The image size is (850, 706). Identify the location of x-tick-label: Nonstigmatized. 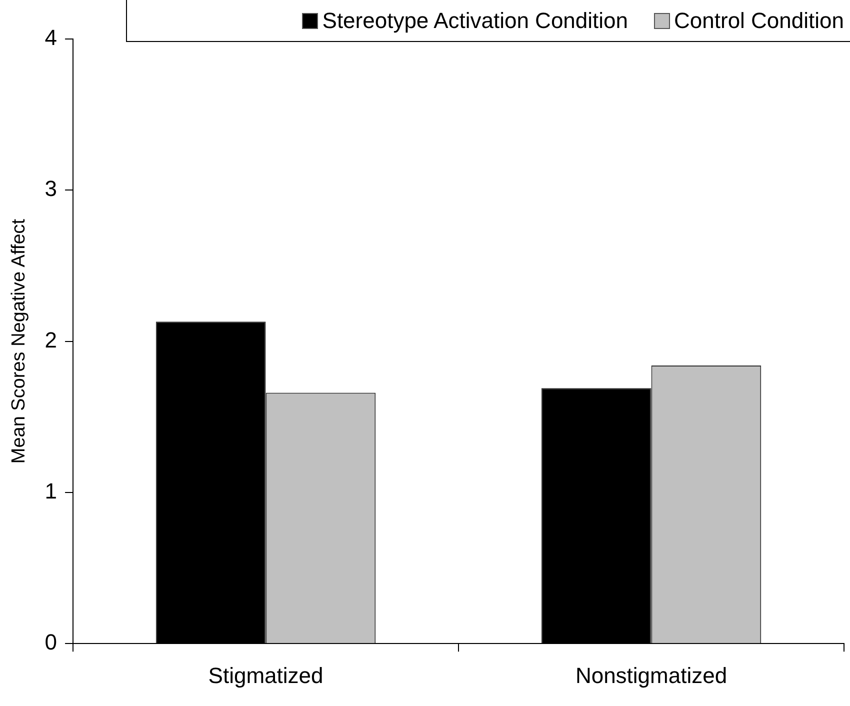
(651, 675).